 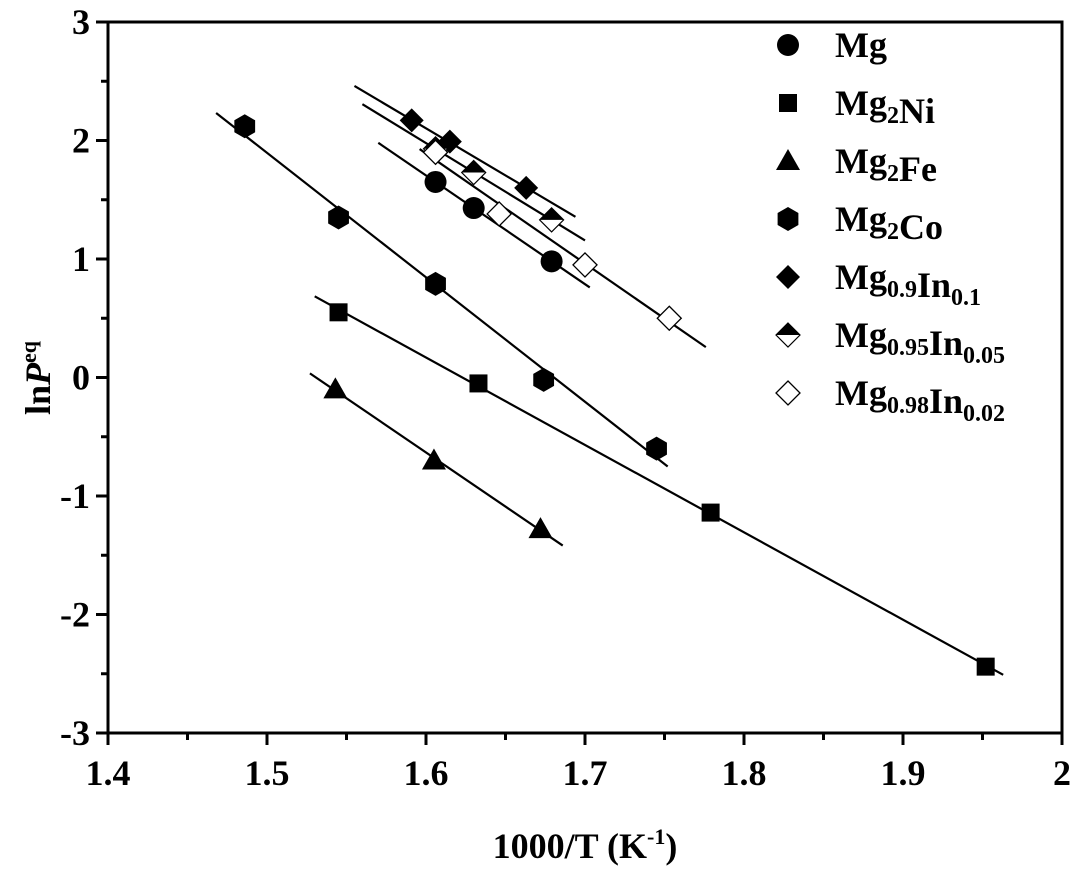 I want to click on legend-label: Mg2Co, so click(x=889, y=223).